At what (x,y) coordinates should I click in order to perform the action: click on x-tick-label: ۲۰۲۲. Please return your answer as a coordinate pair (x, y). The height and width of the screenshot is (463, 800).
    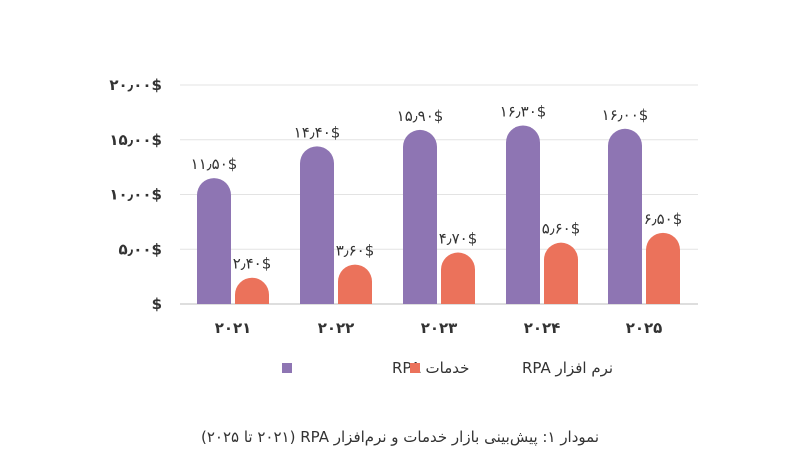
    Looking at the image, I should click on (336, 328).